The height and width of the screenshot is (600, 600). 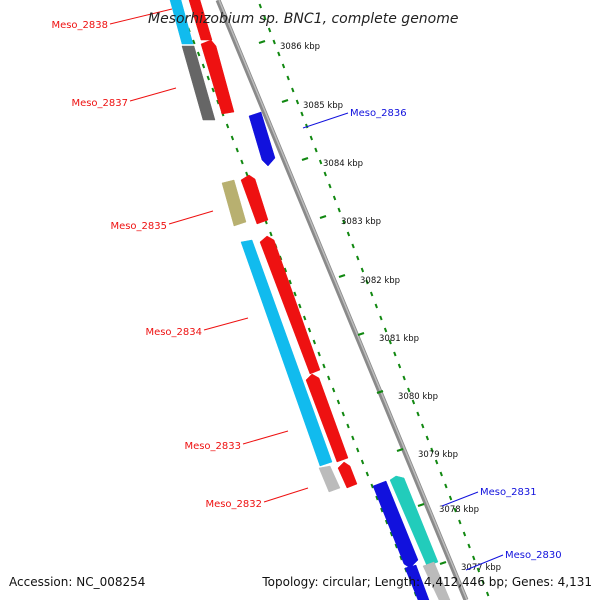 I want to click on gene-label-meso-2837: Meso_2837, so click(x=99, y=103).